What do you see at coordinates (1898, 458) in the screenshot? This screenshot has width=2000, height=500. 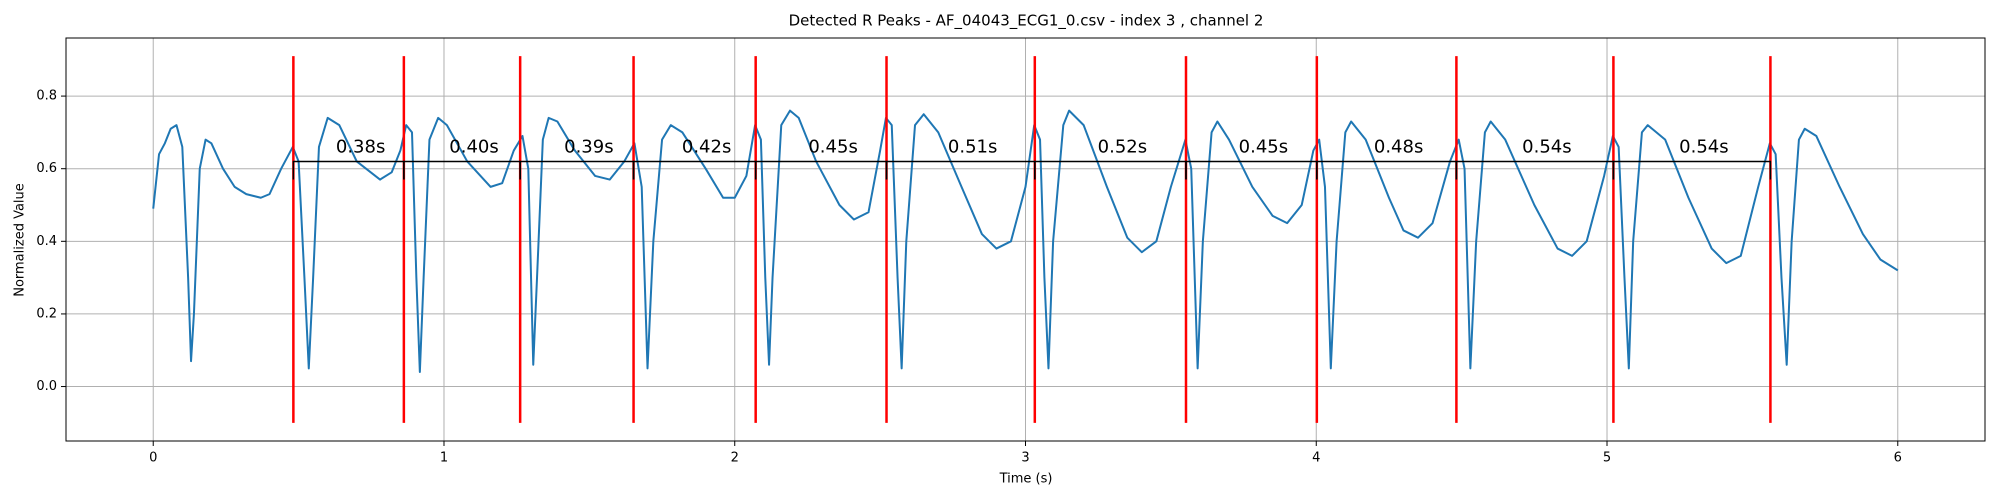 I see `x-tick-label: 6` at bounding box center [1898, 458].